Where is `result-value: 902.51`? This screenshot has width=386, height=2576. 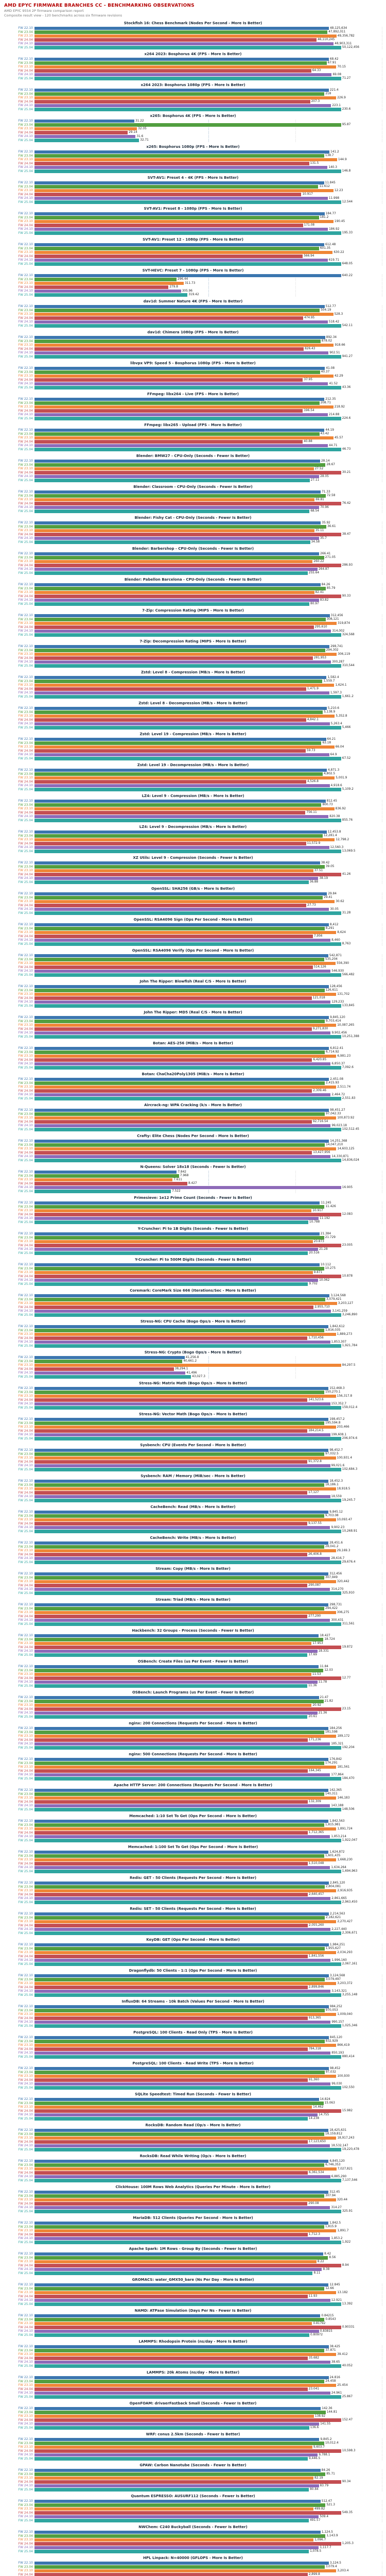
result-value: 902.51 is located at coordinates (335, 352).